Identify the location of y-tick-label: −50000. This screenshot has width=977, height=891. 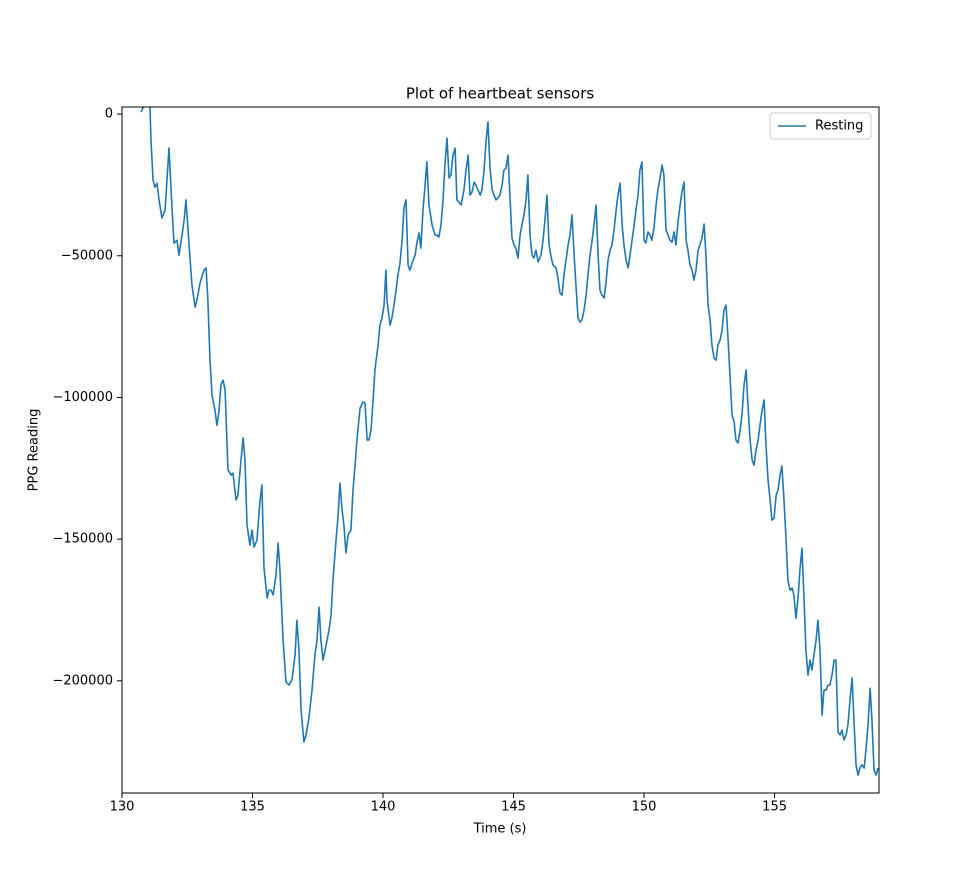
(87, 255).